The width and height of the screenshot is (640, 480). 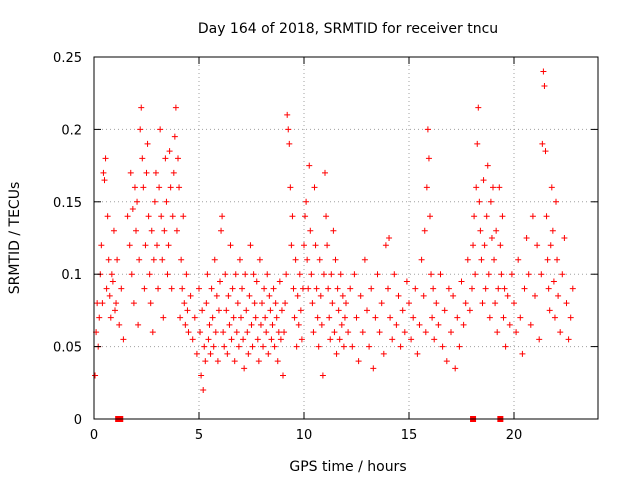 What do you see at coordinates (67, 58) in the screenshot?
I see `y-tick-label: 0.25` at bounding box center [67, 58].